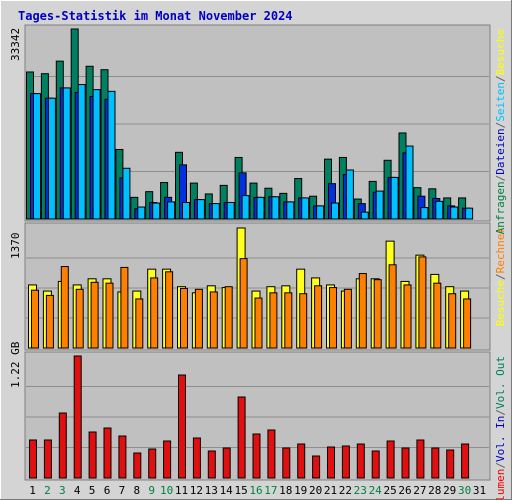  I want to click on x-tick-label-day-26: 26, so click(404, 490).